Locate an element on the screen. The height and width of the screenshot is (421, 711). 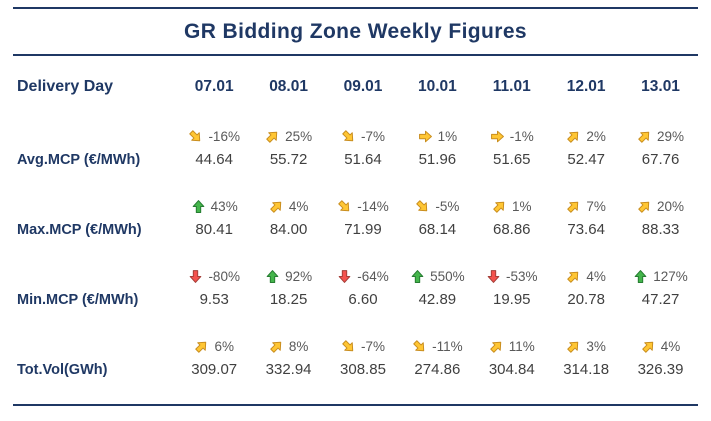
title-divider is located at coordinates (355, 55).